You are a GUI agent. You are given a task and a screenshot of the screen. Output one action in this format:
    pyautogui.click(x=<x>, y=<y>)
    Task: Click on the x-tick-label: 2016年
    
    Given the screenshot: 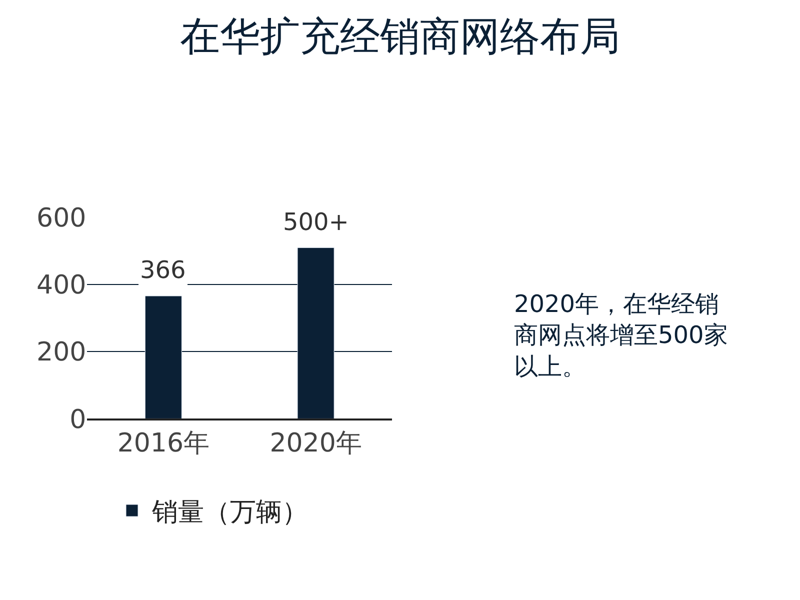 What is the action you would take?
    pyautogui.click(x=163, y=443)
    